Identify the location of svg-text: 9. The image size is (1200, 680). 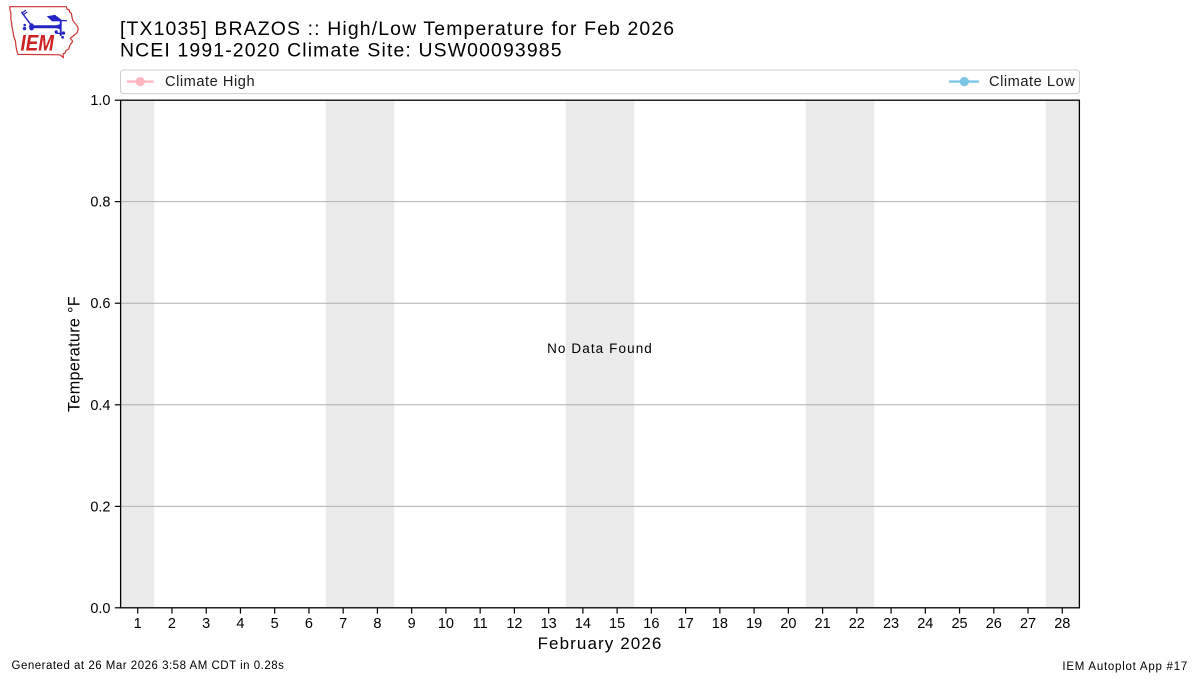
(412, 624).